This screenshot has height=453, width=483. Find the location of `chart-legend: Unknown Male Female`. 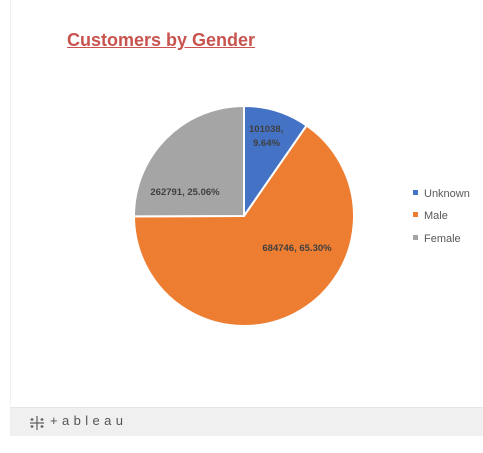

chart-legend: Unknown Male Female is located at coordinates (441, 216).